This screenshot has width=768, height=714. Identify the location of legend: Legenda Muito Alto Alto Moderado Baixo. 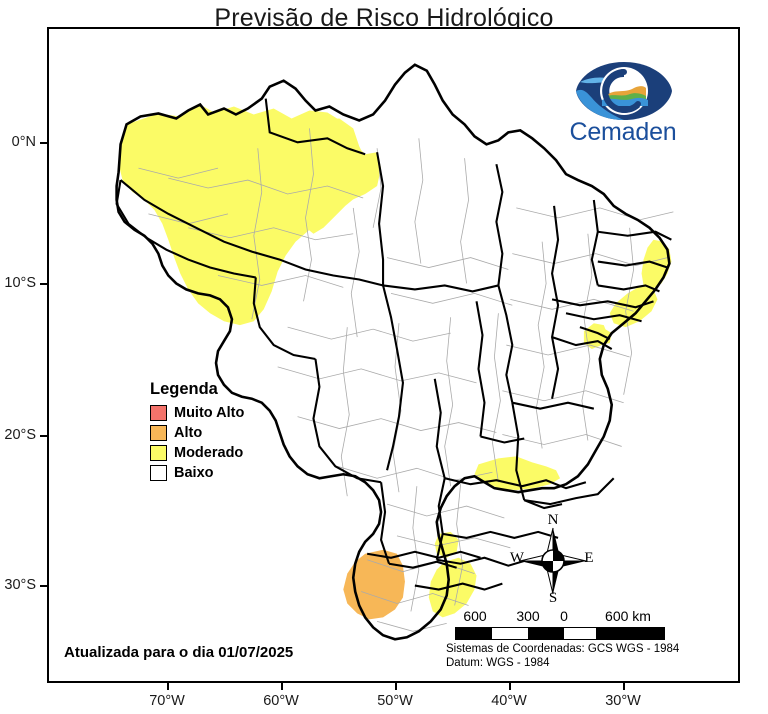
(197, 431).